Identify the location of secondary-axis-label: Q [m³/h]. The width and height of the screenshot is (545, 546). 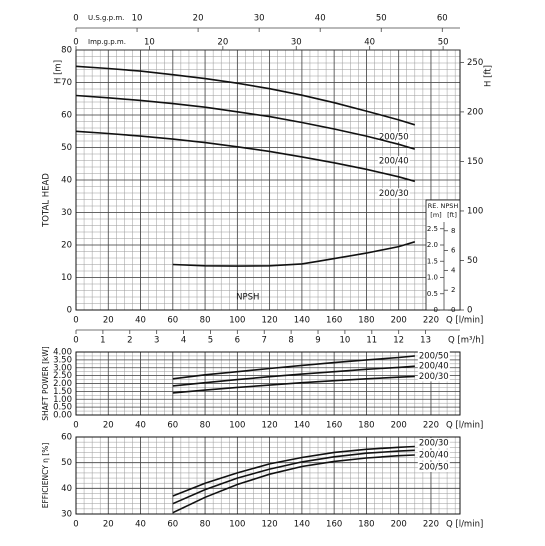
(466, 341).